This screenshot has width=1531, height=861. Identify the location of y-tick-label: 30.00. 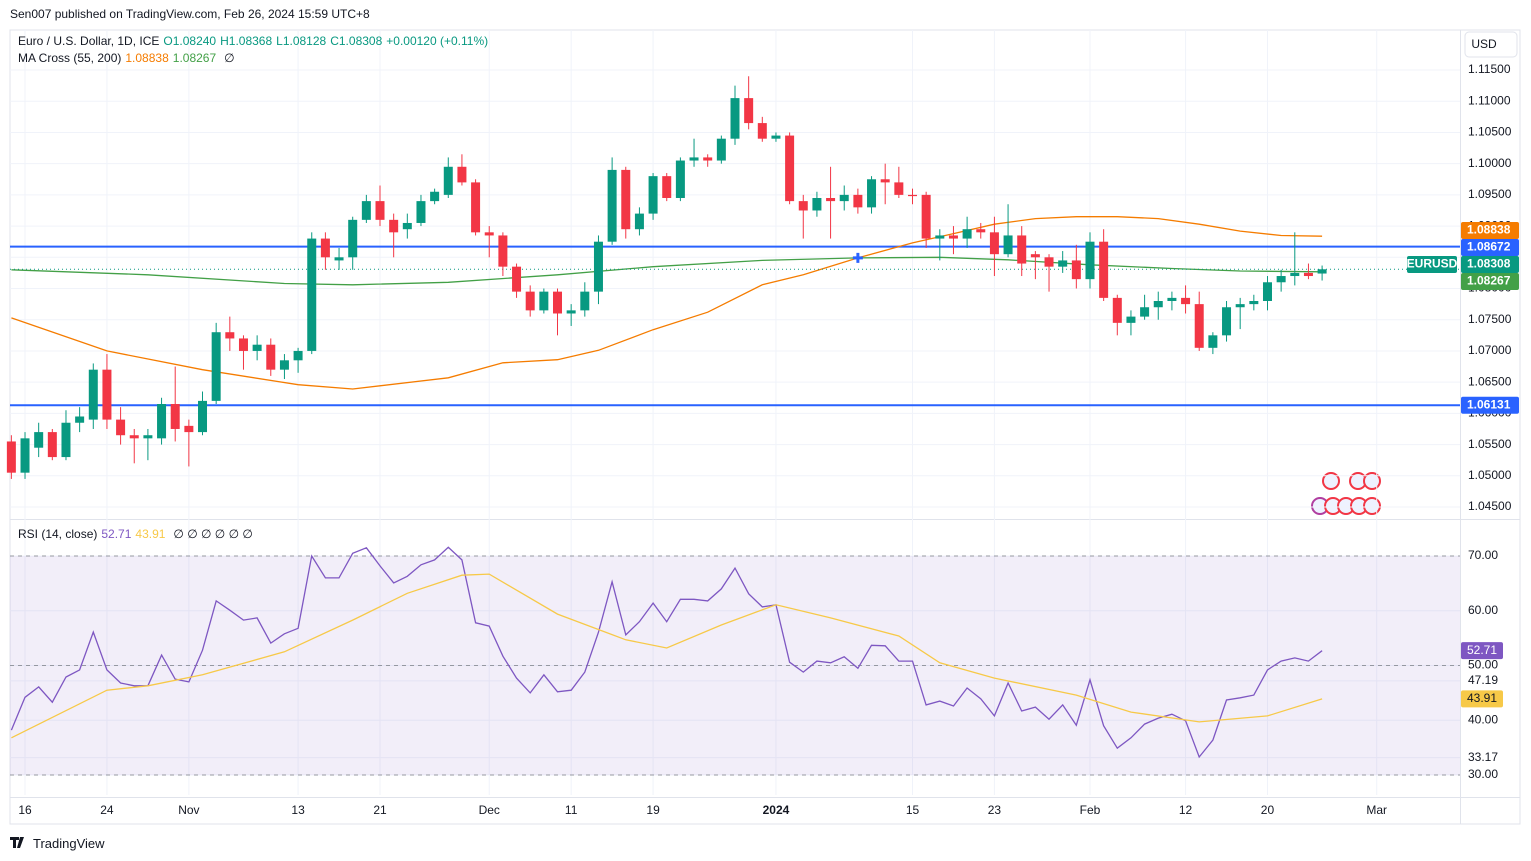
(1483, 774).